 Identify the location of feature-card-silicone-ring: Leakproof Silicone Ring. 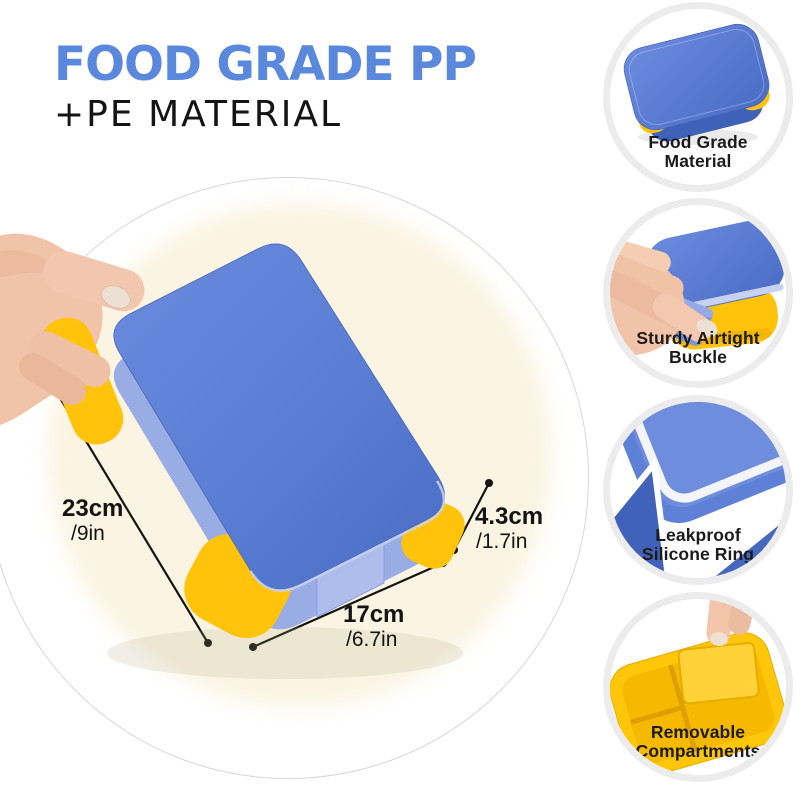
(698, 490).